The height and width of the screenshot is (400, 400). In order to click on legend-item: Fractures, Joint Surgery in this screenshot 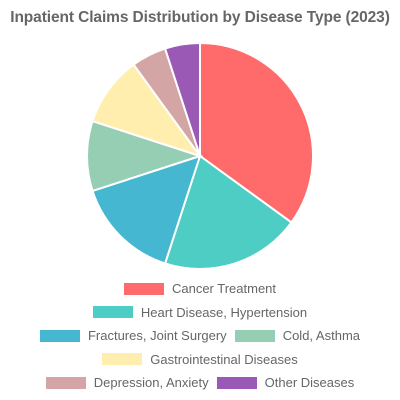, I will do `click(133, 336)`.